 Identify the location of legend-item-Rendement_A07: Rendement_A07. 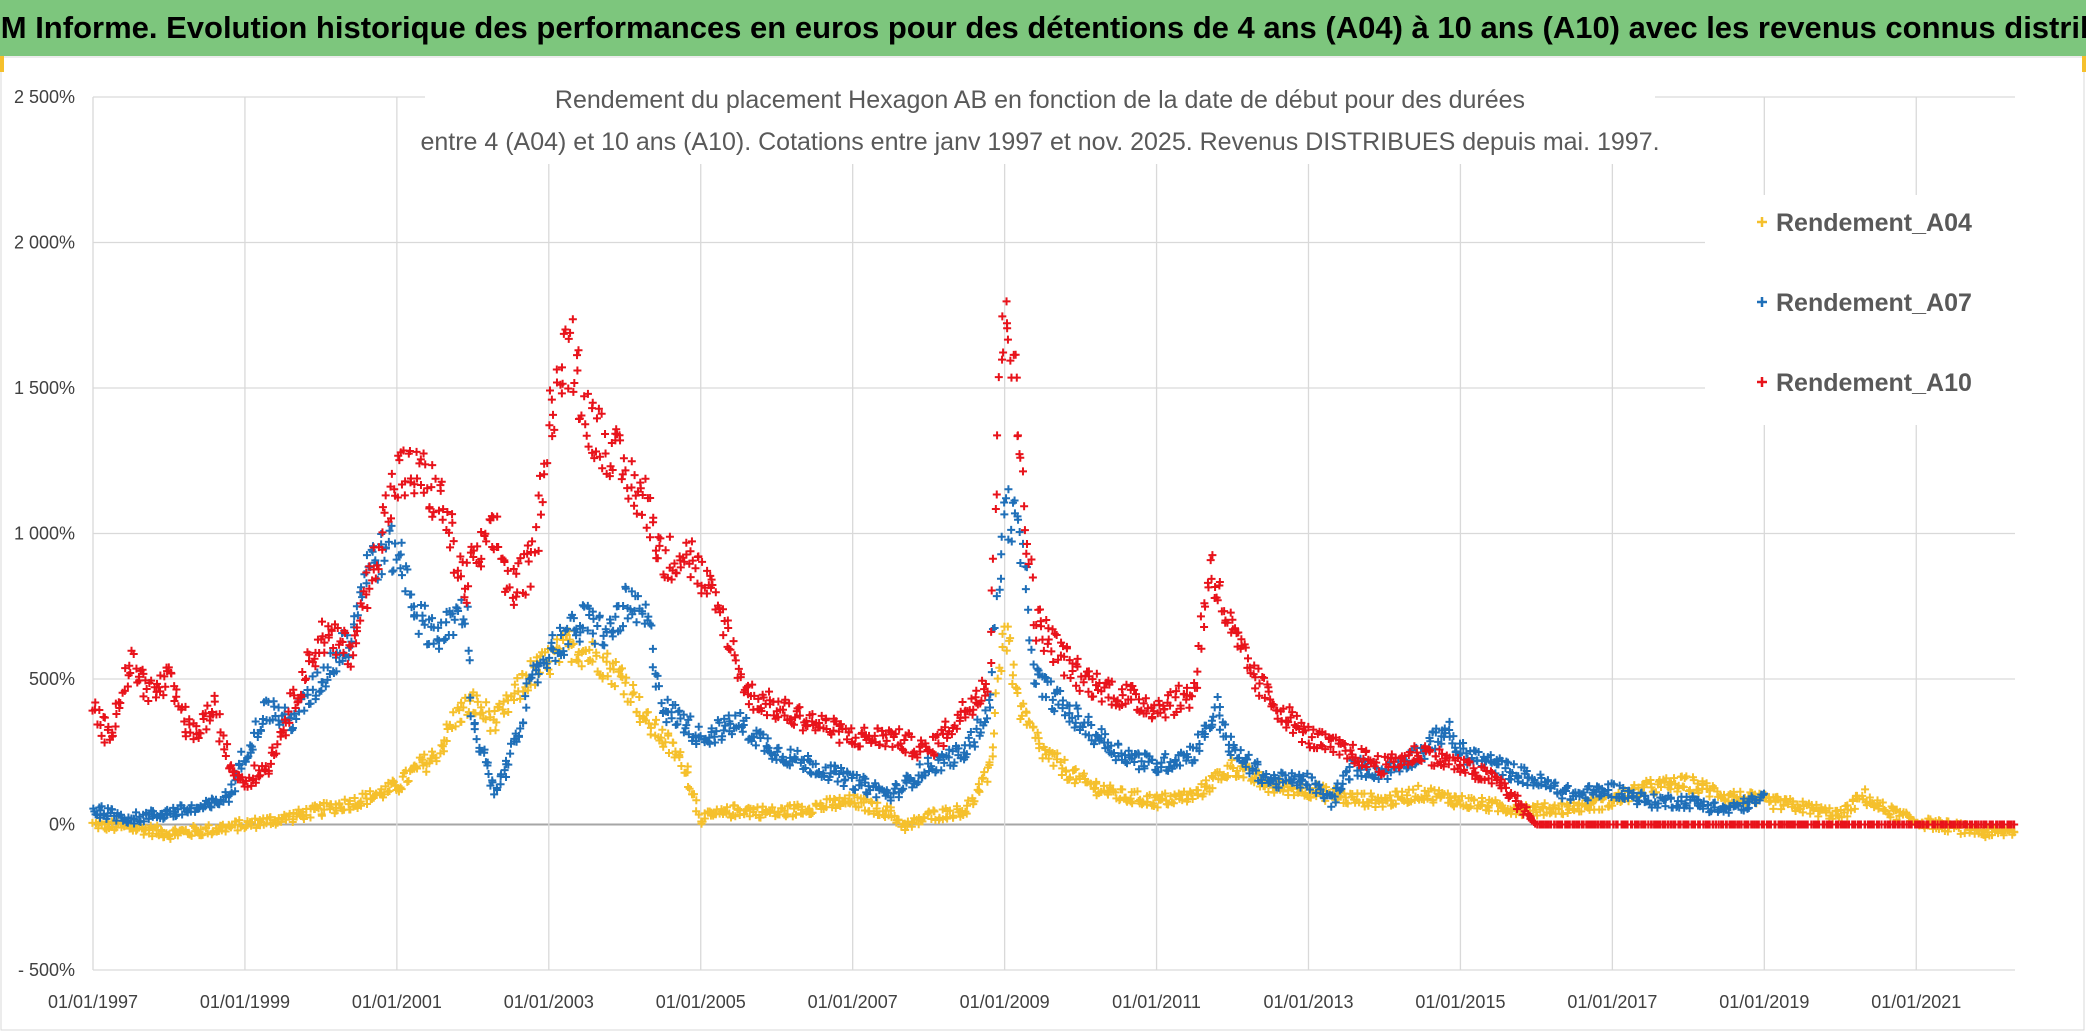
(1864, 303).